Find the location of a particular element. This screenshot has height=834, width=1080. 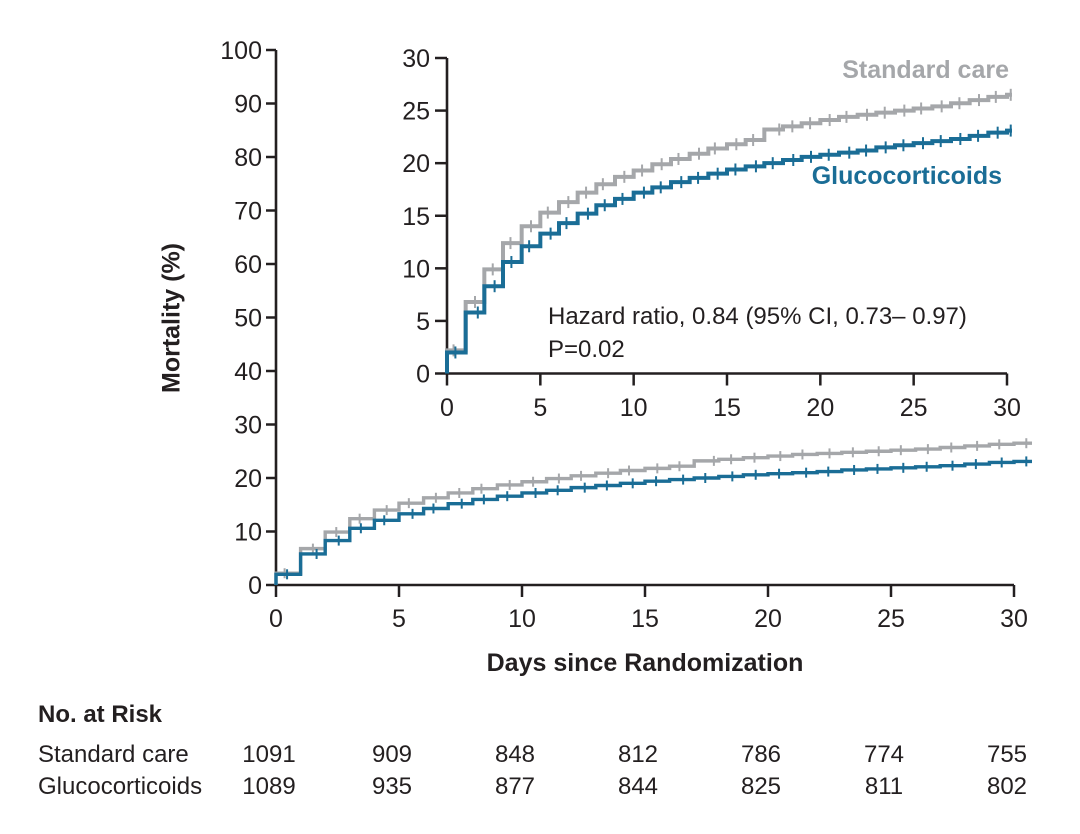

main-x-tick-label: 25 is located at coordinates (891, 619).